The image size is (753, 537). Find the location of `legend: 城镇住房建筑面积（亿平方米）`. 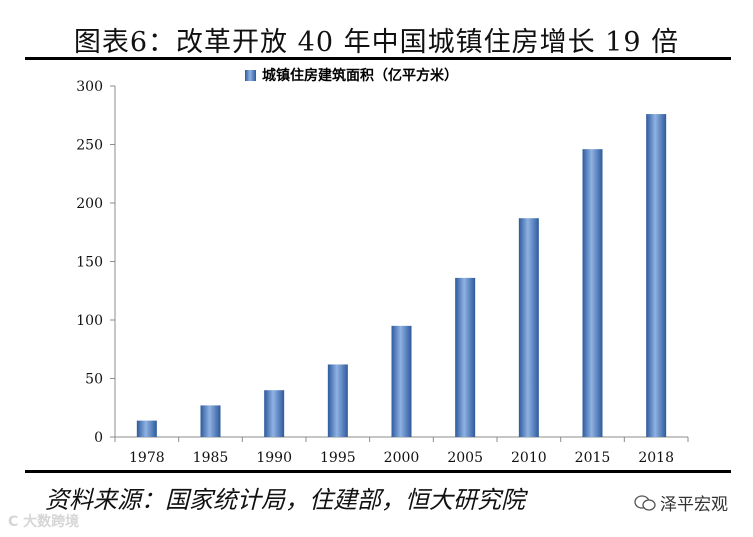

legend: 城镇住房建筑面积（亿平方米） is located at coordinates (351, 75).